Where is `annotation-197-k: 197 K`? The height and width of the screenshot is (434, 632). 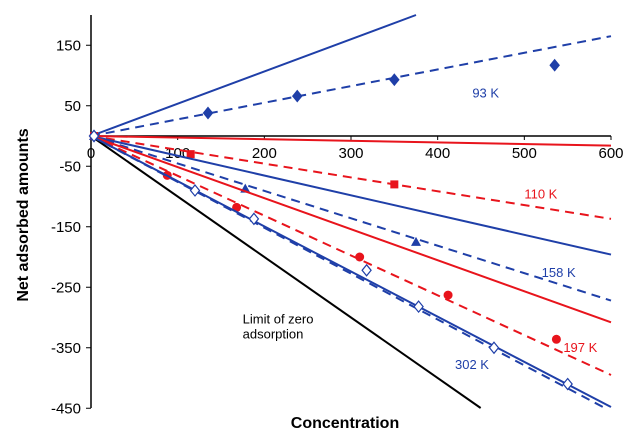 annotation-197-k: 197 K is located at coordinates (580, 347).